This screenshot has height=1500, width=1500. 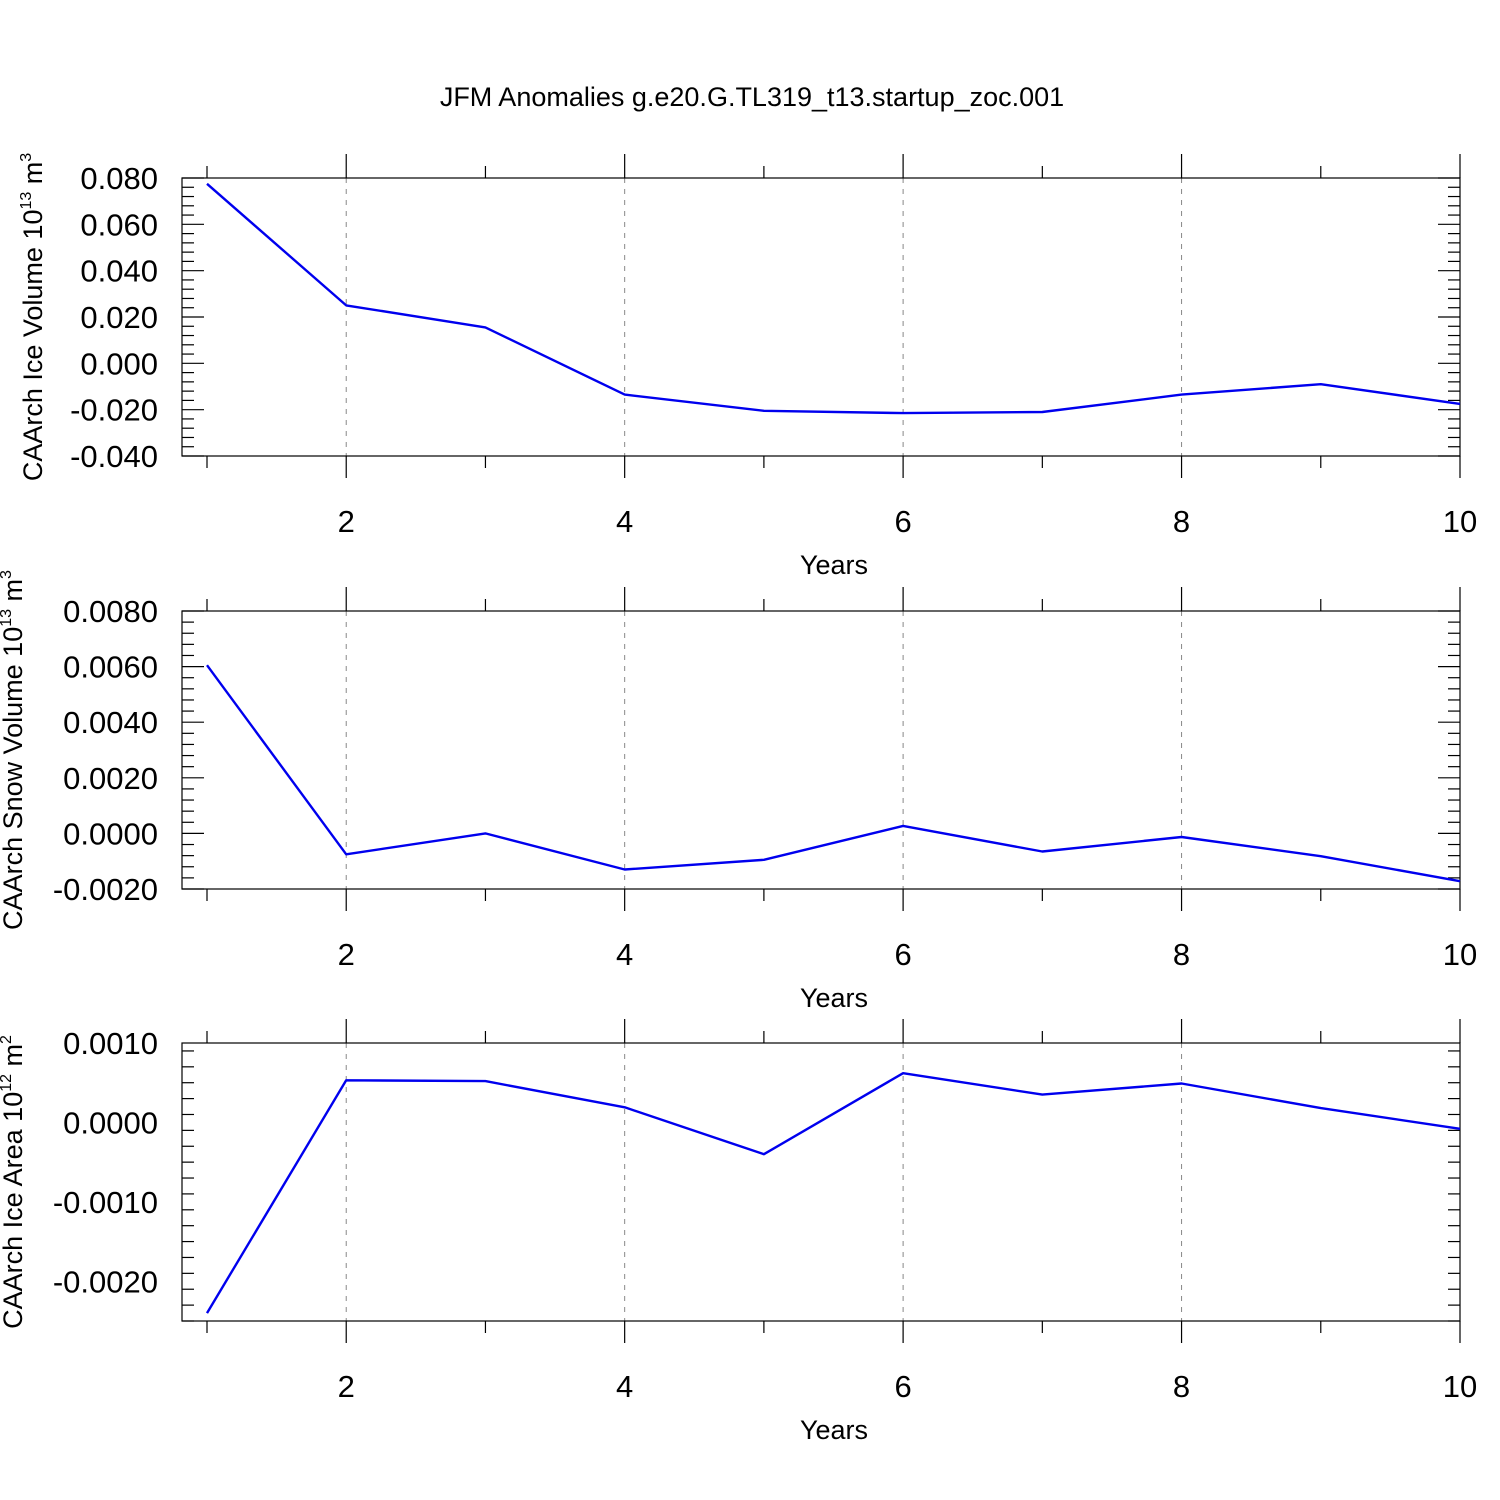 I want to click on y-tick-label: 0.060, so click(x=119, y=224).